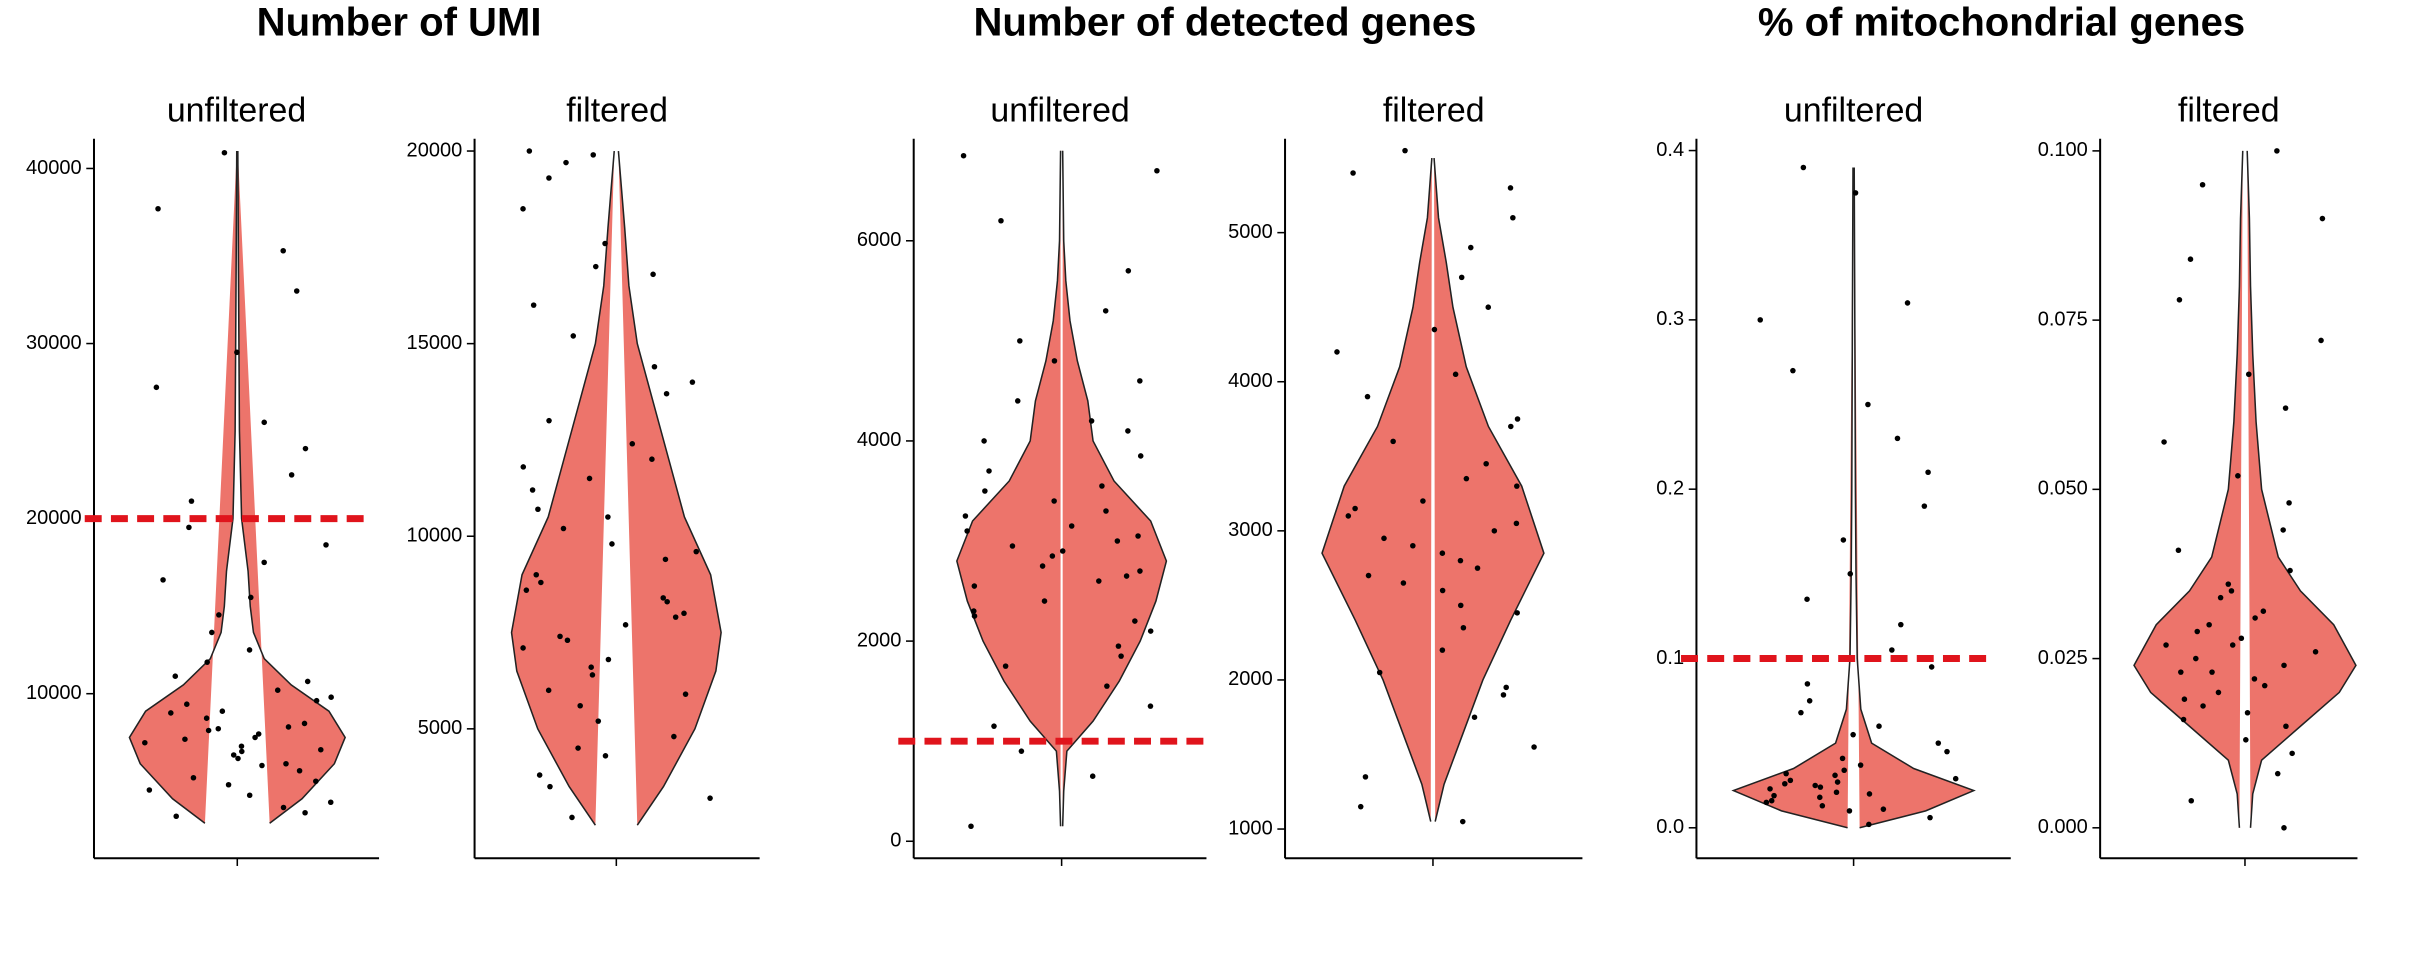 This screenshot has height=964, width=2416. I want to click on panel-title: unfiltered, so click(236, 110).